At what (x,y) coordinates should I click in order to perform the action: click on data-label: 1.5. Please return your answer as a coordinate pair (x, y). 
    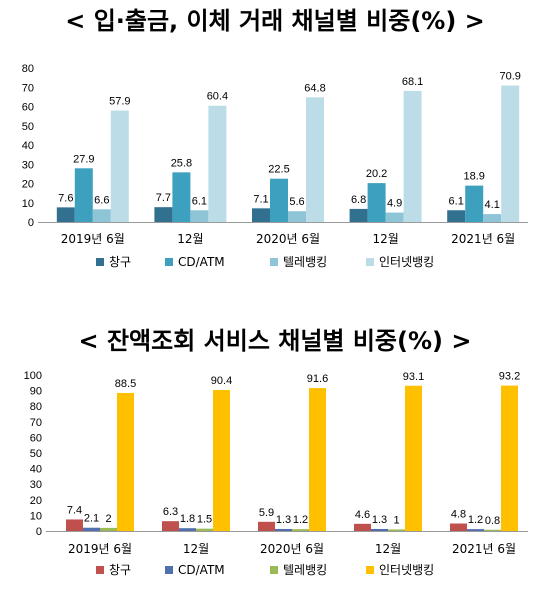
    Looking at the image, I should click on (204, 520).